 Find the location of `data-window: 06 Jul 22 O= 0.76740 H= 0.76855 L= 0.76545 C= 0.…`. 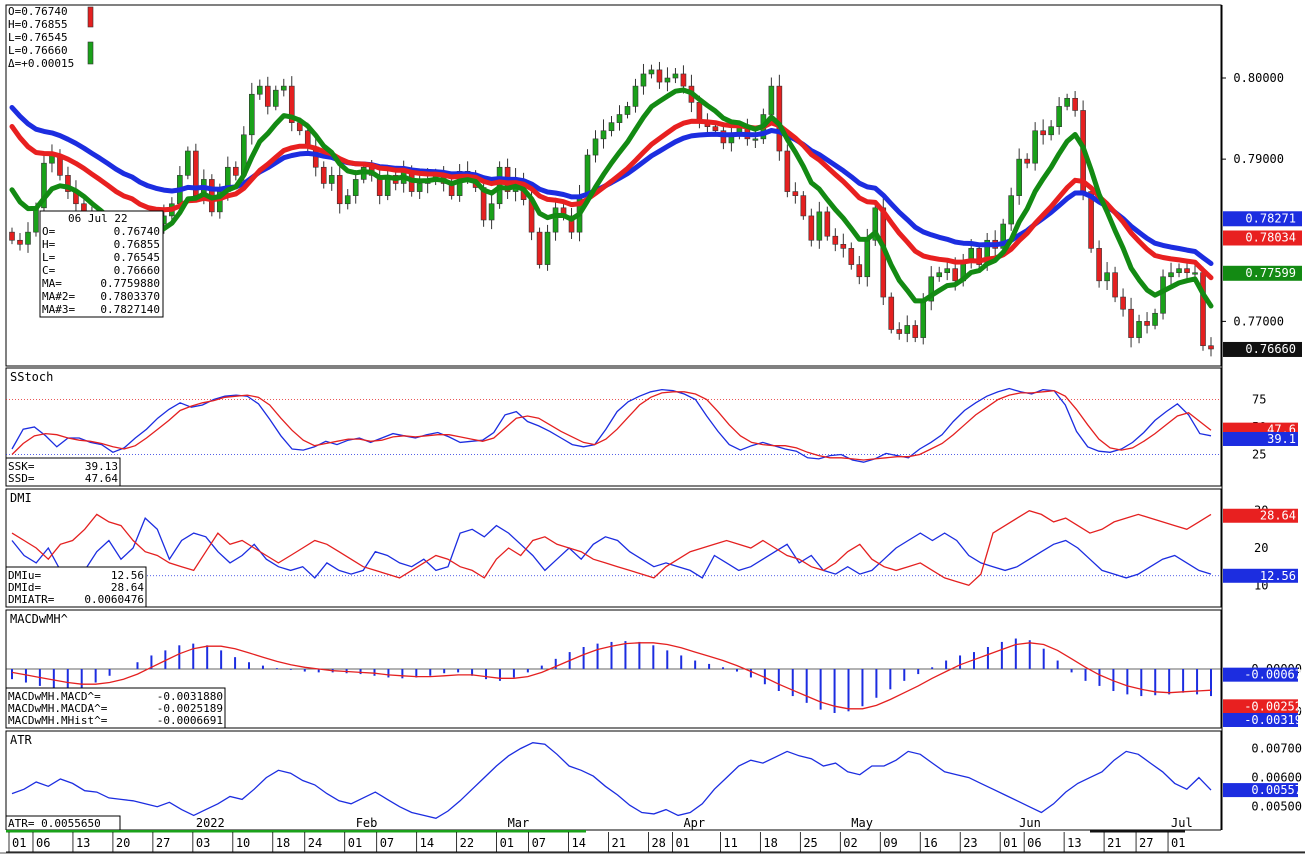

data-window: 06 Jul 22 O= 0.76740 H= 0.76855 L= 0.76545 C= 0.… is located at coordinates (101, 264).